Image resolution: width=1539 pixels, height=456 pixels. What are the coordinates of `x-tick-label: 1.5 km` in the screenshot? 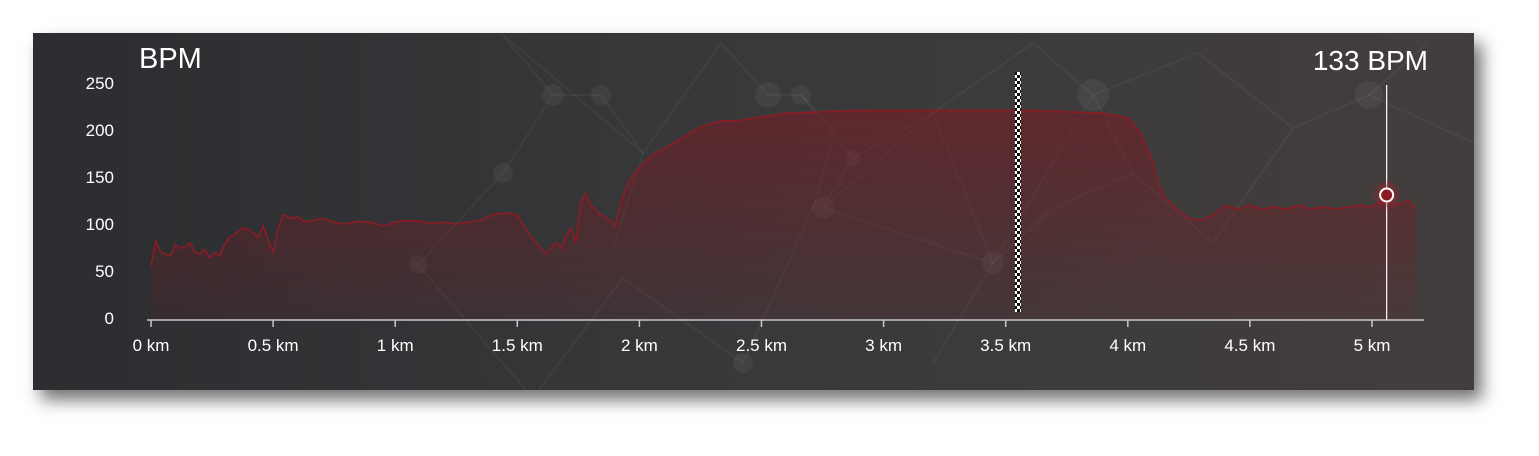 It's located at (517, 345).